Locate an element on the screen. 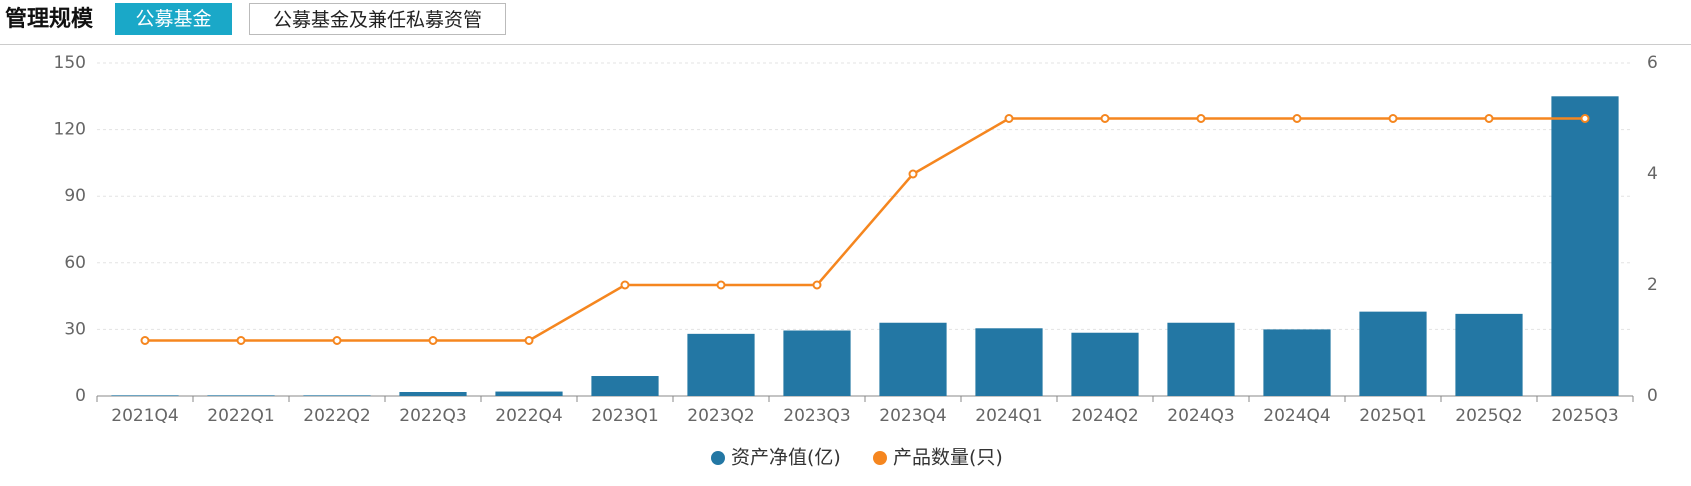 The width and height of the screenshot is (1691, 486). x-tick-label: 2023Q4 is located at coordinates (912, 416).